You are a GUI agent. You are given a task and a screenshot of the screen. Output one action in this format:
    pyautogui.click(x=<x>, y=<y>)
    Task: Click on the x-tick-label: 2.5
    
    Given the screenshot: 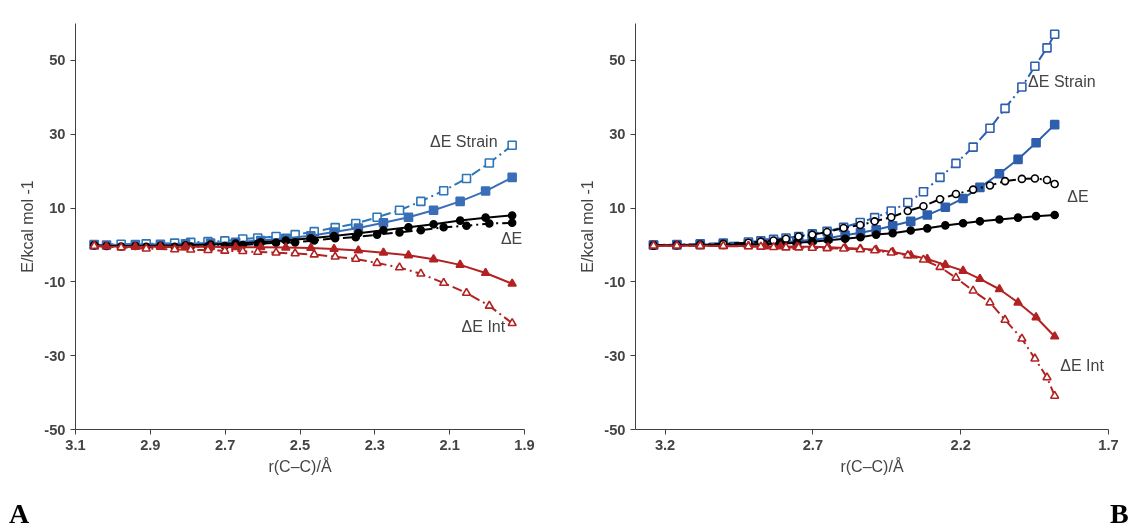 What is the action you would take?
    pyautogui.click(x=300, y=444)
    